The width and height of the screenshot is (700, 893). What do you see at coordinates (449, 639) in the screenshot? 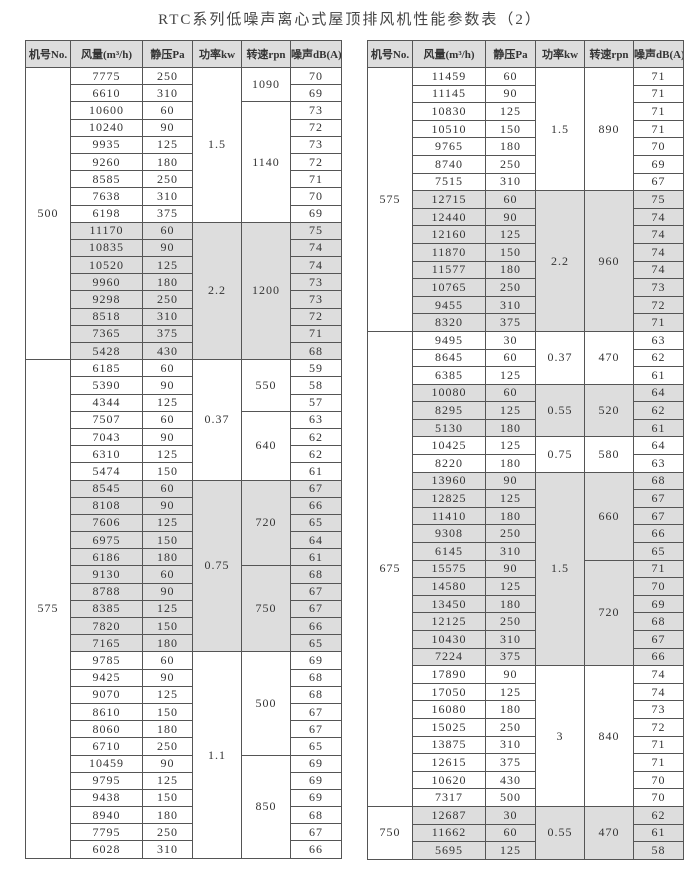
I see `airflow-cell: 10430` at bounding box center [449, 639].